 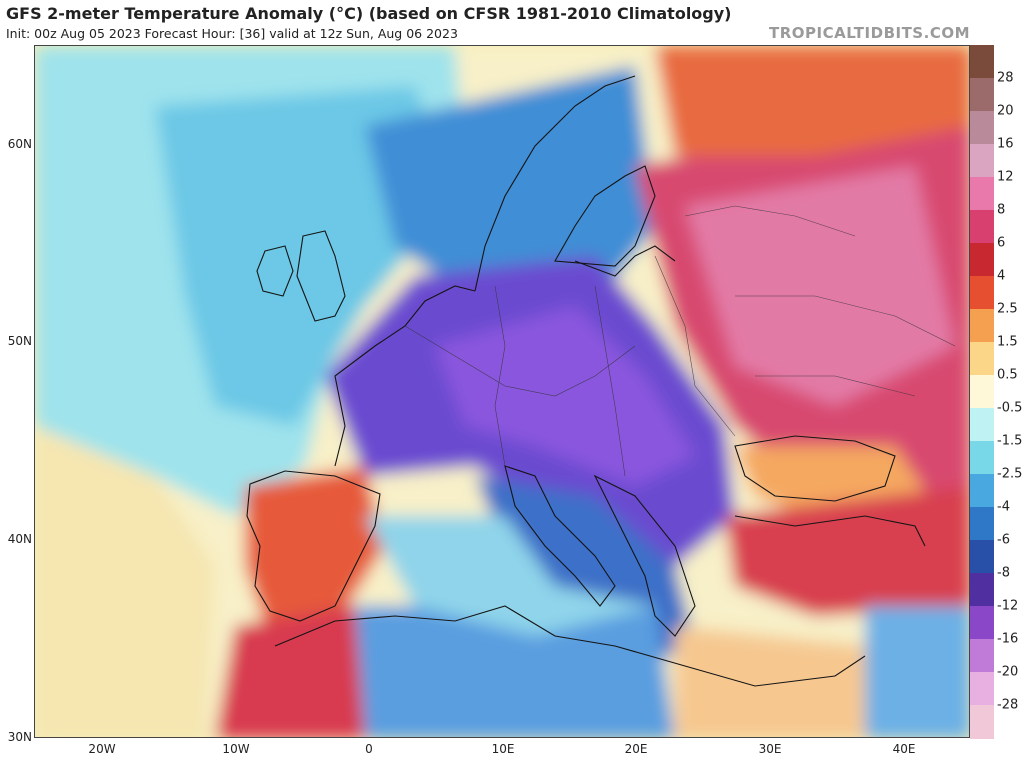 What do you see at coordinates (636, 749) in the screenshot?
I see `lon-label-20e: 20E` at bounding box center [636, 749].